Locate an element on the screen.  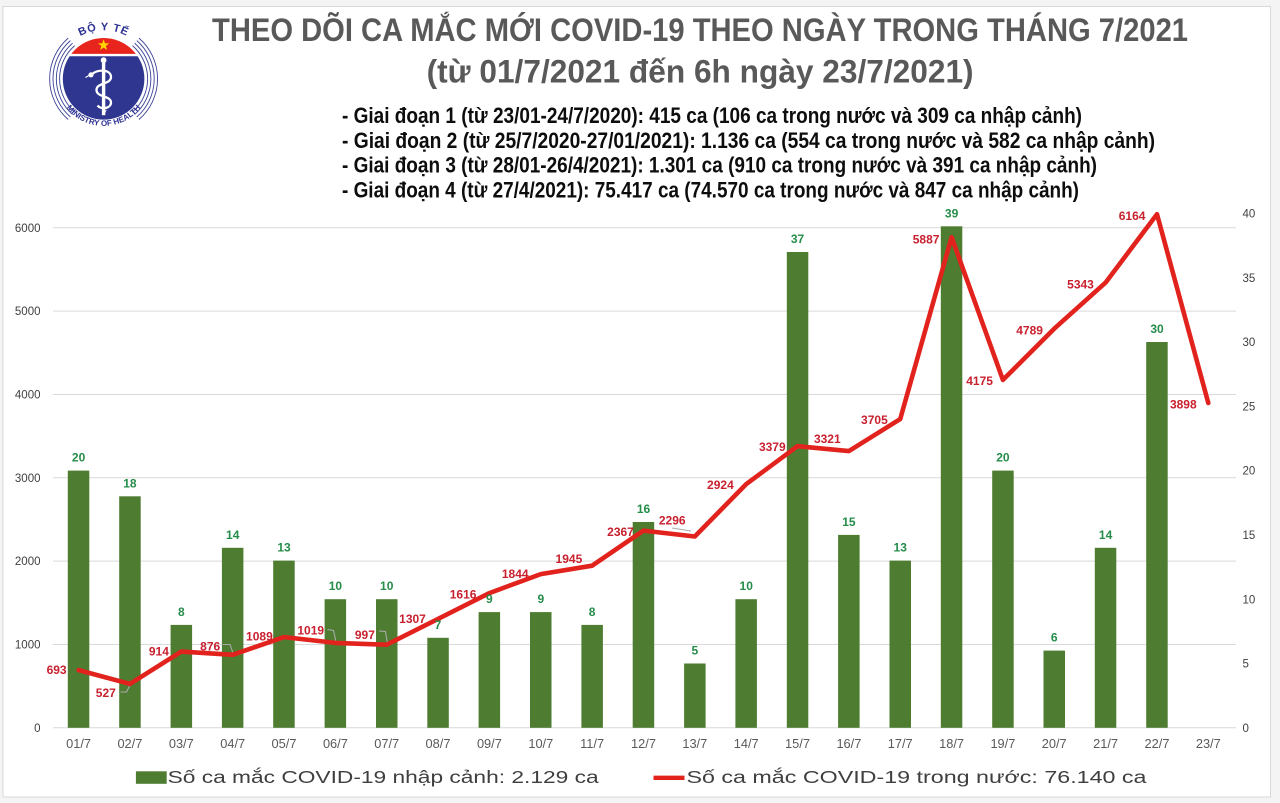
svg-text: 15/7 is located at coordinates (797, 743).